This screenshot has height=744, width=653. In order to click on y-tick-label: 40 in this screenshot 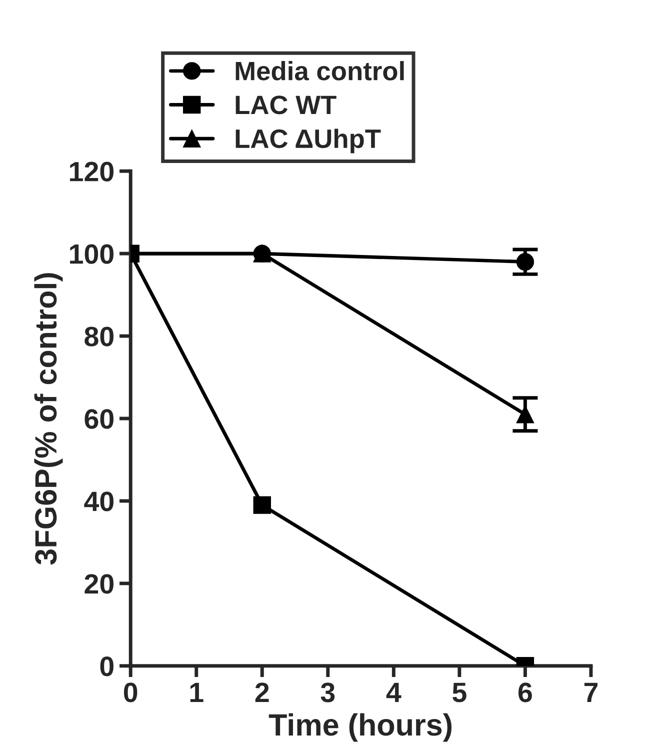, I will do `click(99, 502)`.